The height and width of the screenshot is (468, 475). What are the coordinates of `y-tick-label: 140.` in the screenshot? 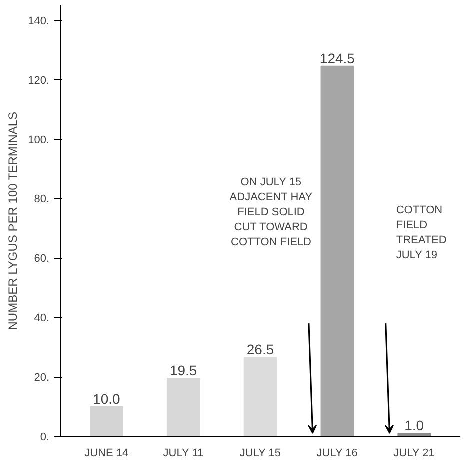 It's located at (39, 21).